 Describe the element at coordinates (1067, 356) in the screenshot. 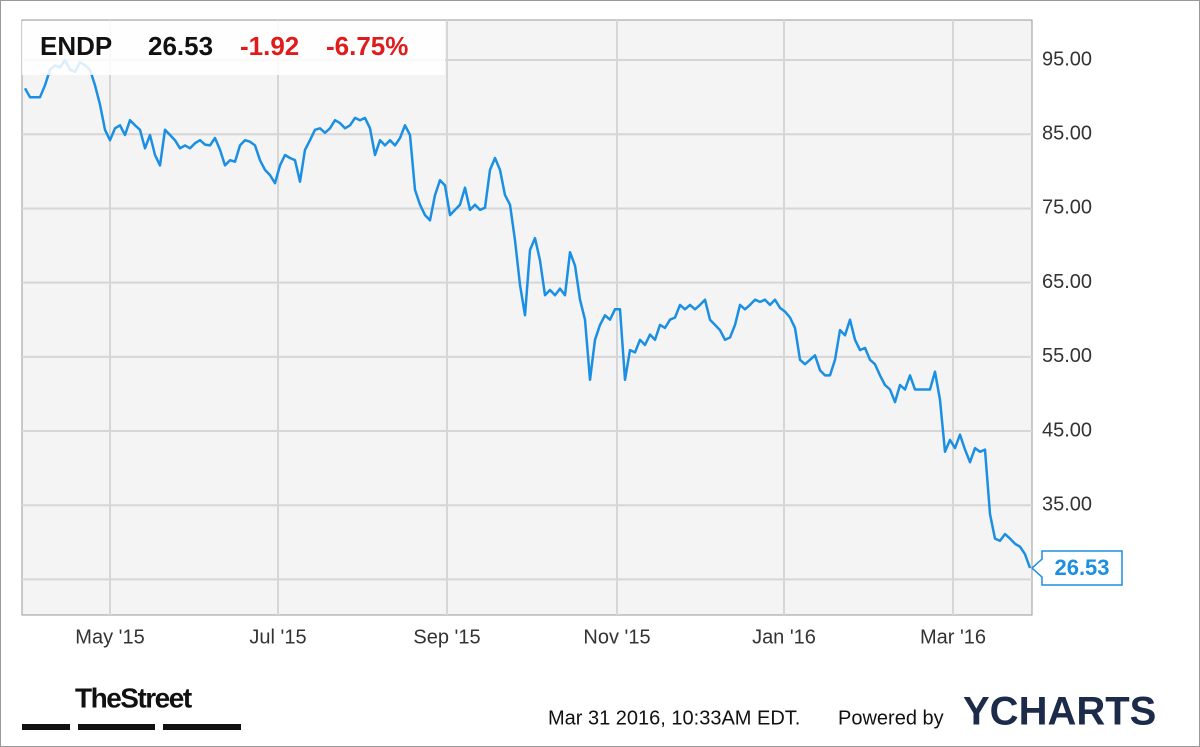

I see `y-tick-label: 55.00` at that location.